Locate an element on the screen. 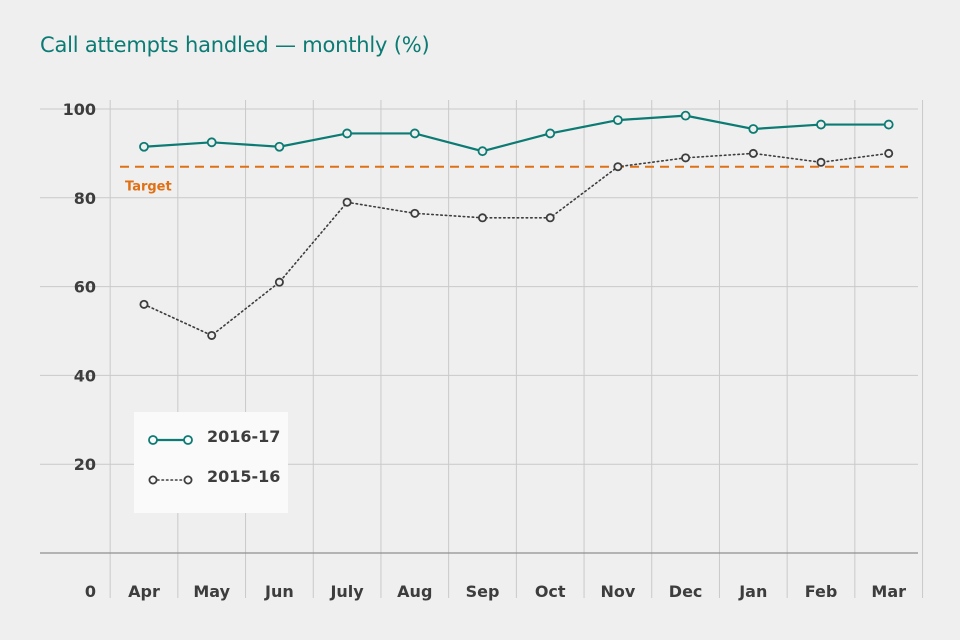 This screenshot has height=640, width=960. legend-label: 2015-16 is located at coordinates (243, 476).